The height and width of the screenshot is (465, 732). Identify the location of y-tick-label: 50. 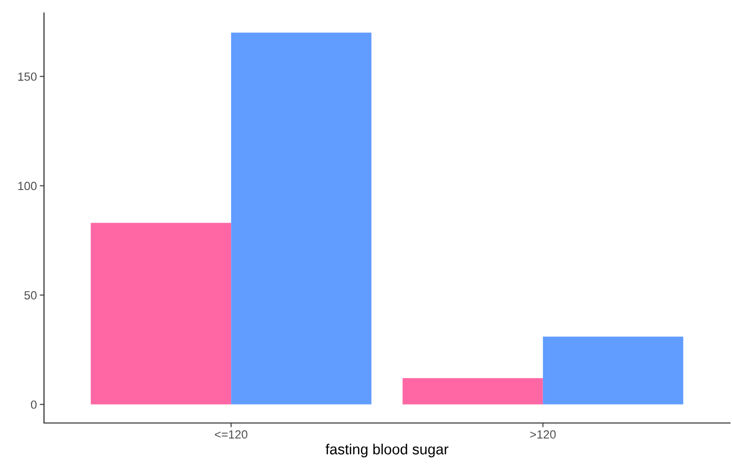
(30, 295).